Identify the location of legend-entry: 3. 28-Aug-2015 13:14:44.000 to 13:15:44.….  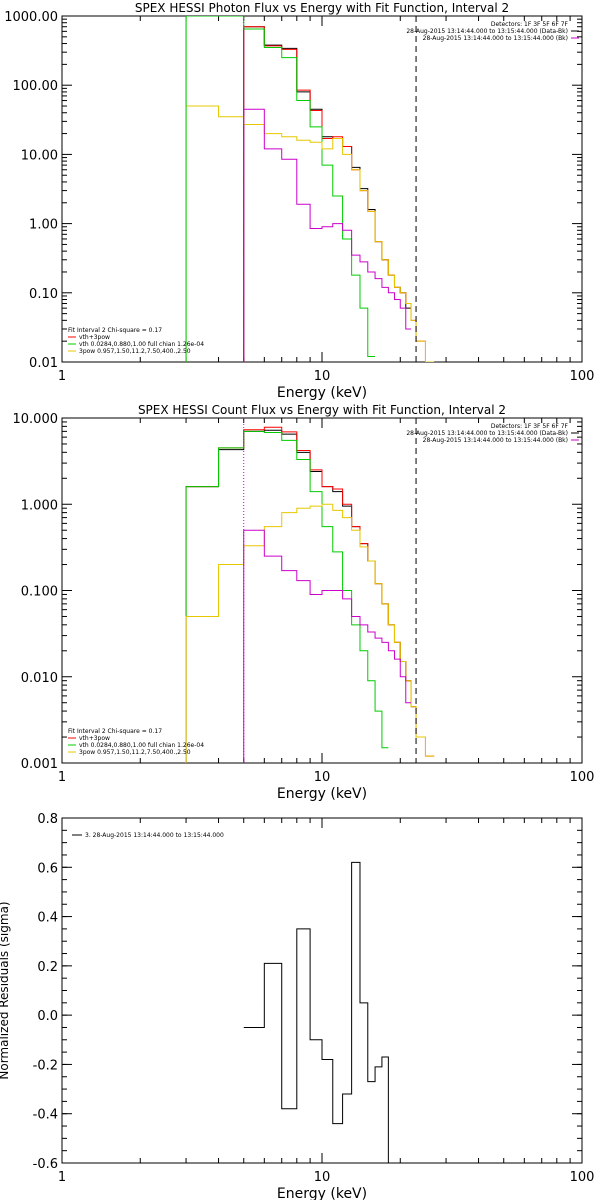
(154, 835).